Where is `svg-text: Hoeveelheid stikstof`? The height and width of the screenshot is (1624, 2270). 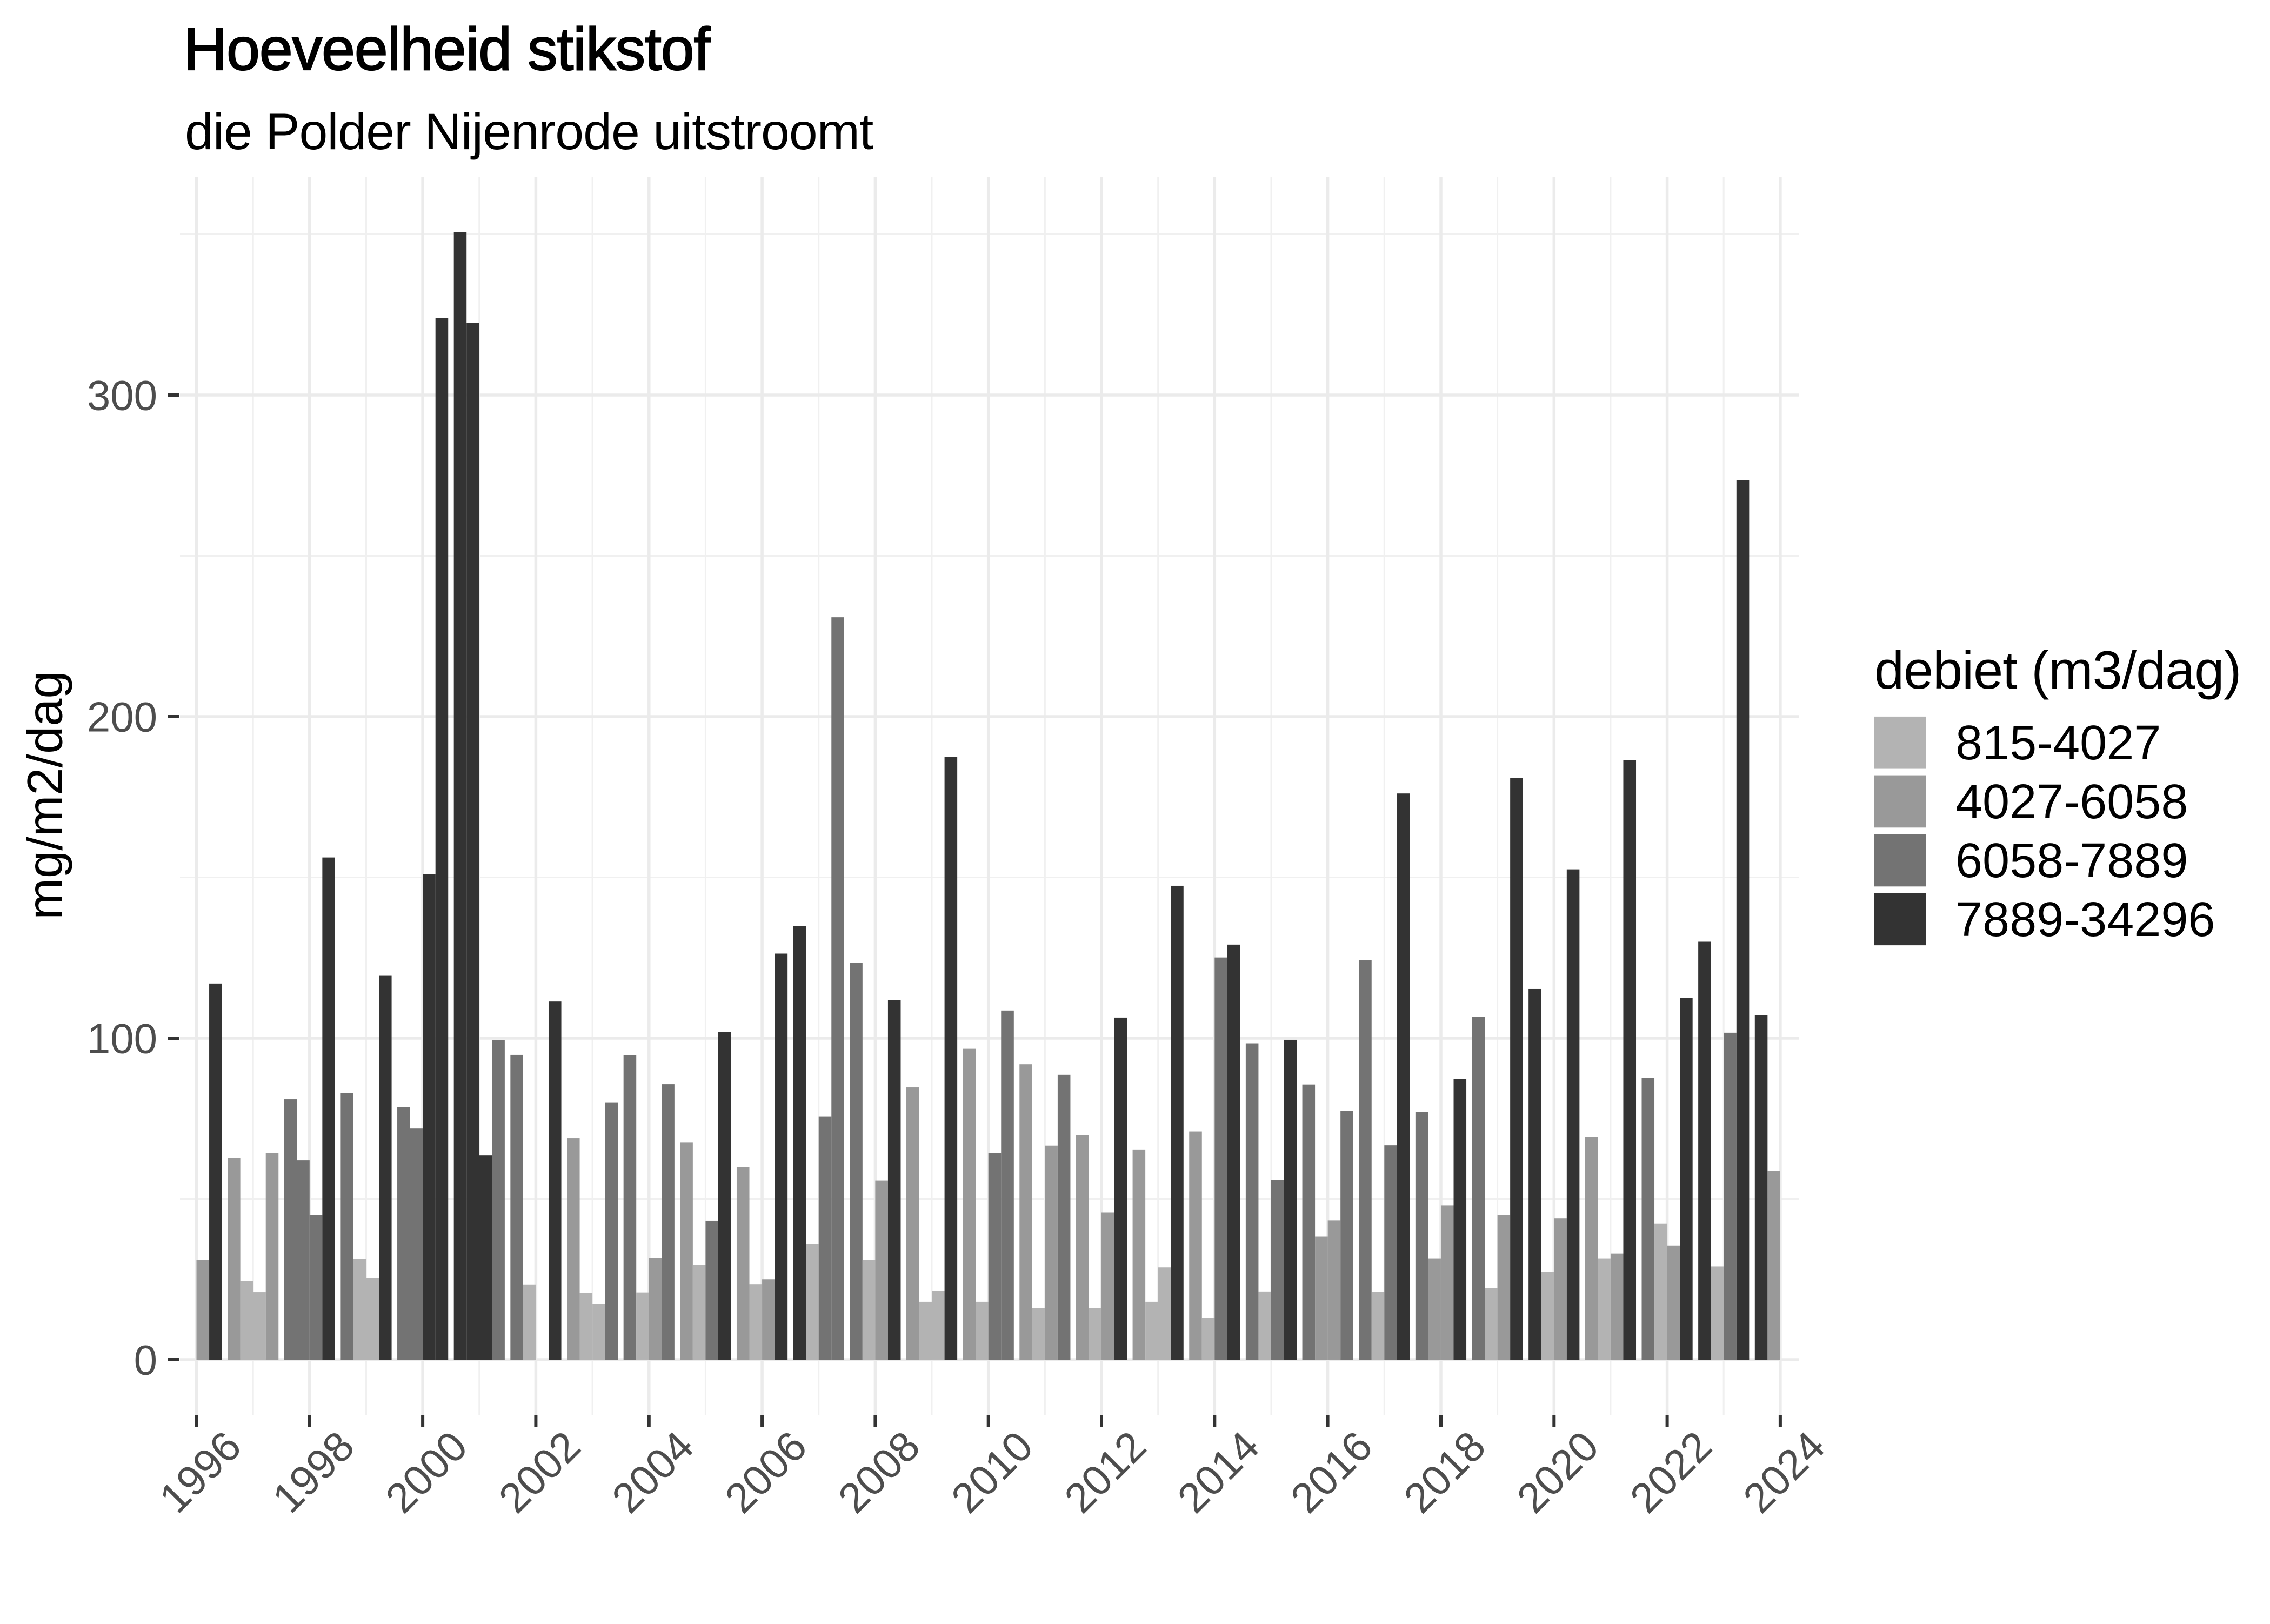
svg-text: Hoeveelheid stikstof is located at coordinates (447, 50).